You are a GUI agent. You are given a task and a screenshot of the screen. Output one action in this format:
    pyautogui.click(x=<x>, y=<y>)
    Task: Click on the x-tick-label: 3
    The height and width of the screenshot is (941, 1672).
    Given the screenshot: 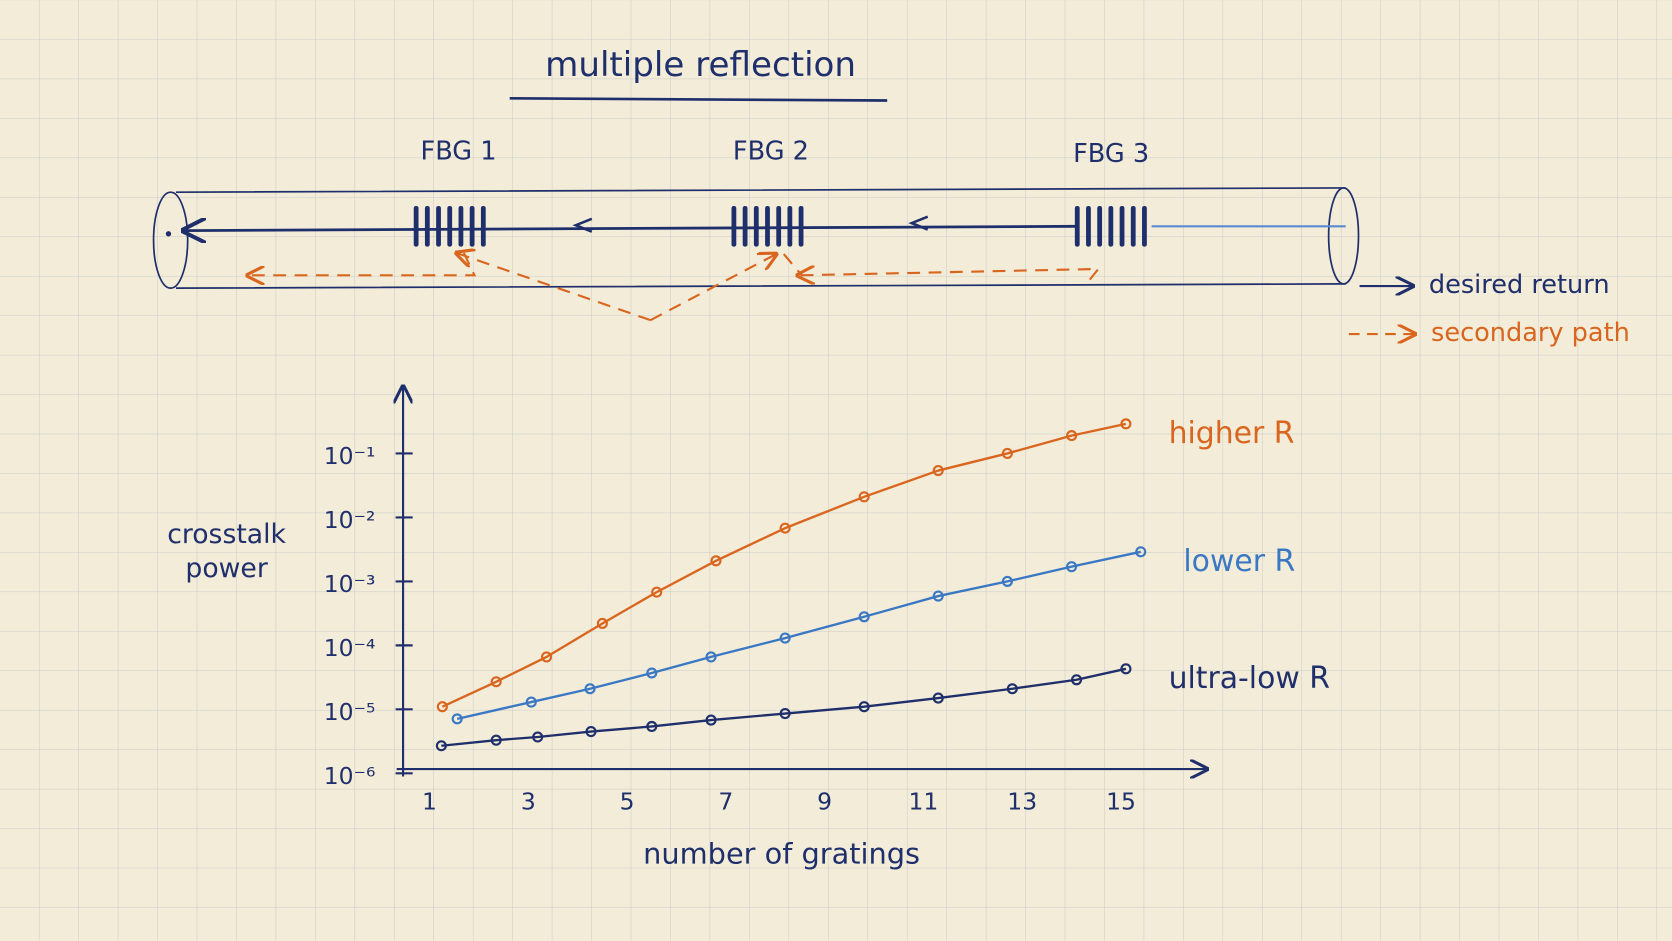 What is the action you would take?
    pyautogui.click(x=528, y=802)
    